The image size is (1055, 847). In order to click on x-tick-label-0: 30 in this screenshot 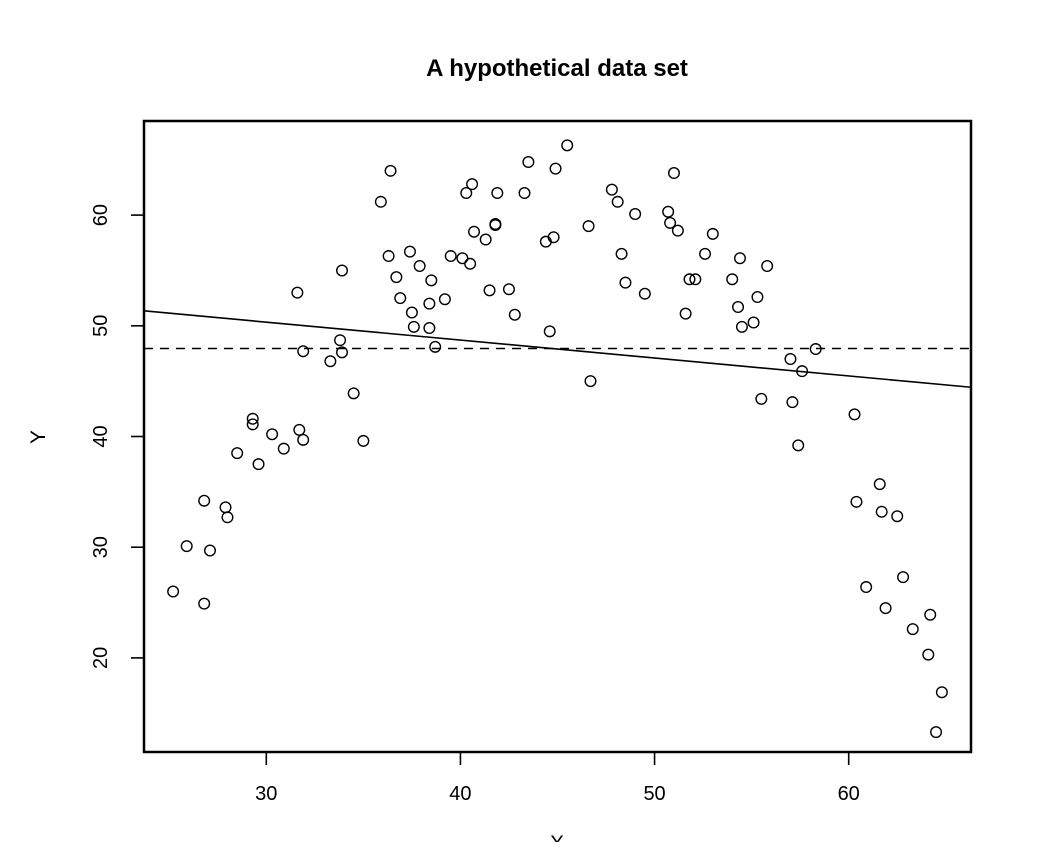, I will do `click(266, 794)`.